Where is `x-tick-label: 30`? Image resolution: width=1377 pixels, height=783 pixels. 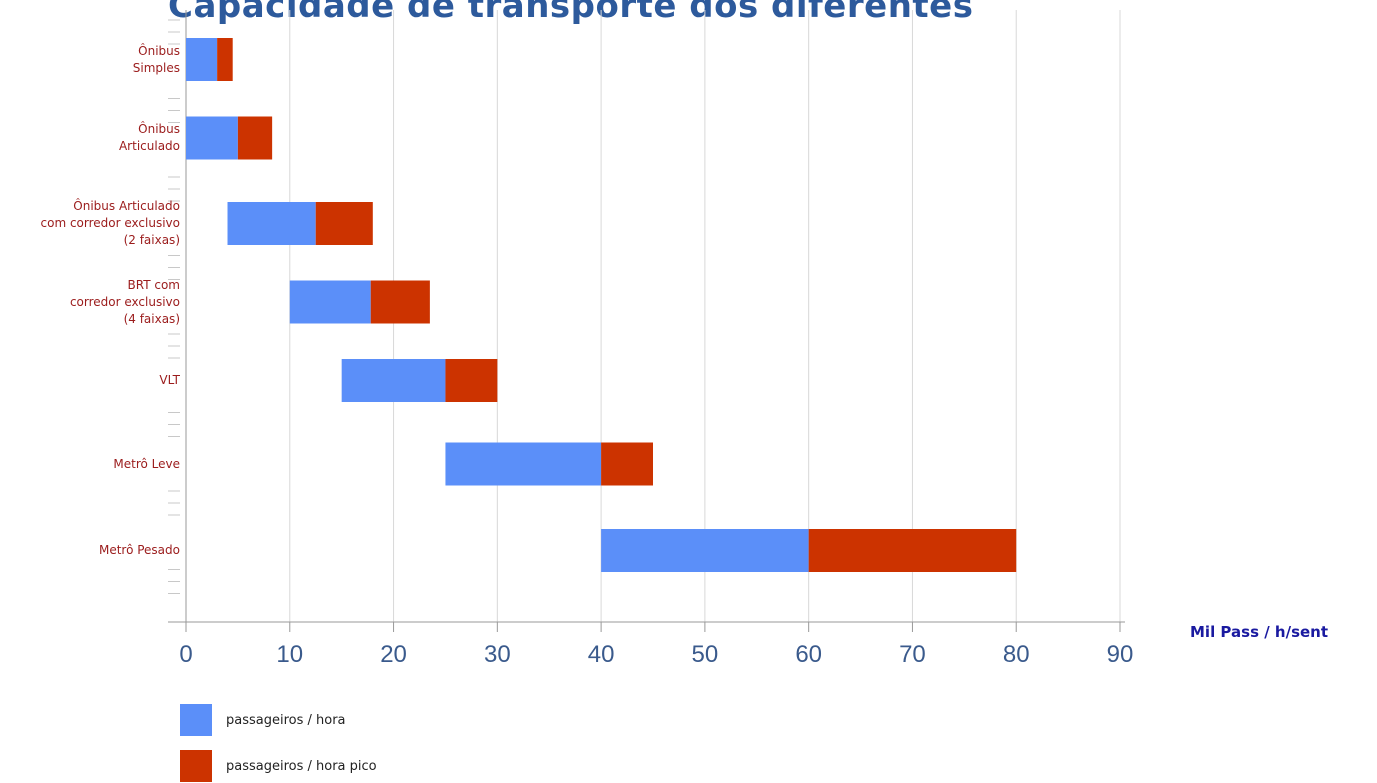 x-tick-label: 30 is located at coordinates (497, 654).